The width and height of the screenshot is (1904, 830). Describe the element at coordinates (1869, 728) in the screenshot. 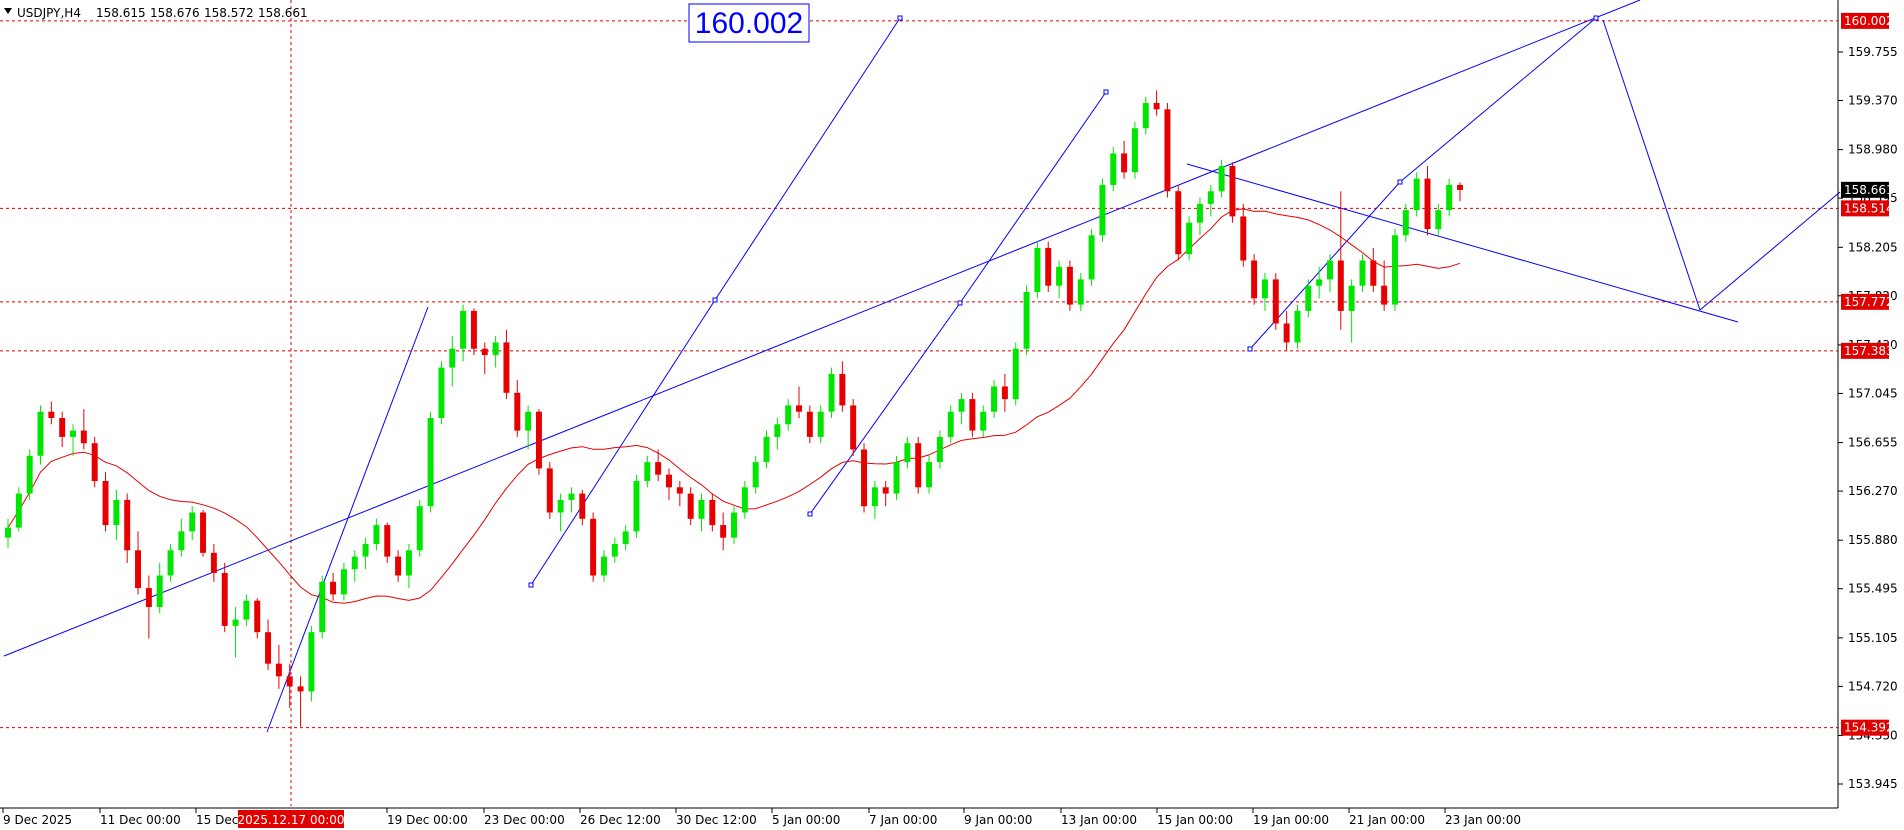

I see `level-label: 154.392` at that location.